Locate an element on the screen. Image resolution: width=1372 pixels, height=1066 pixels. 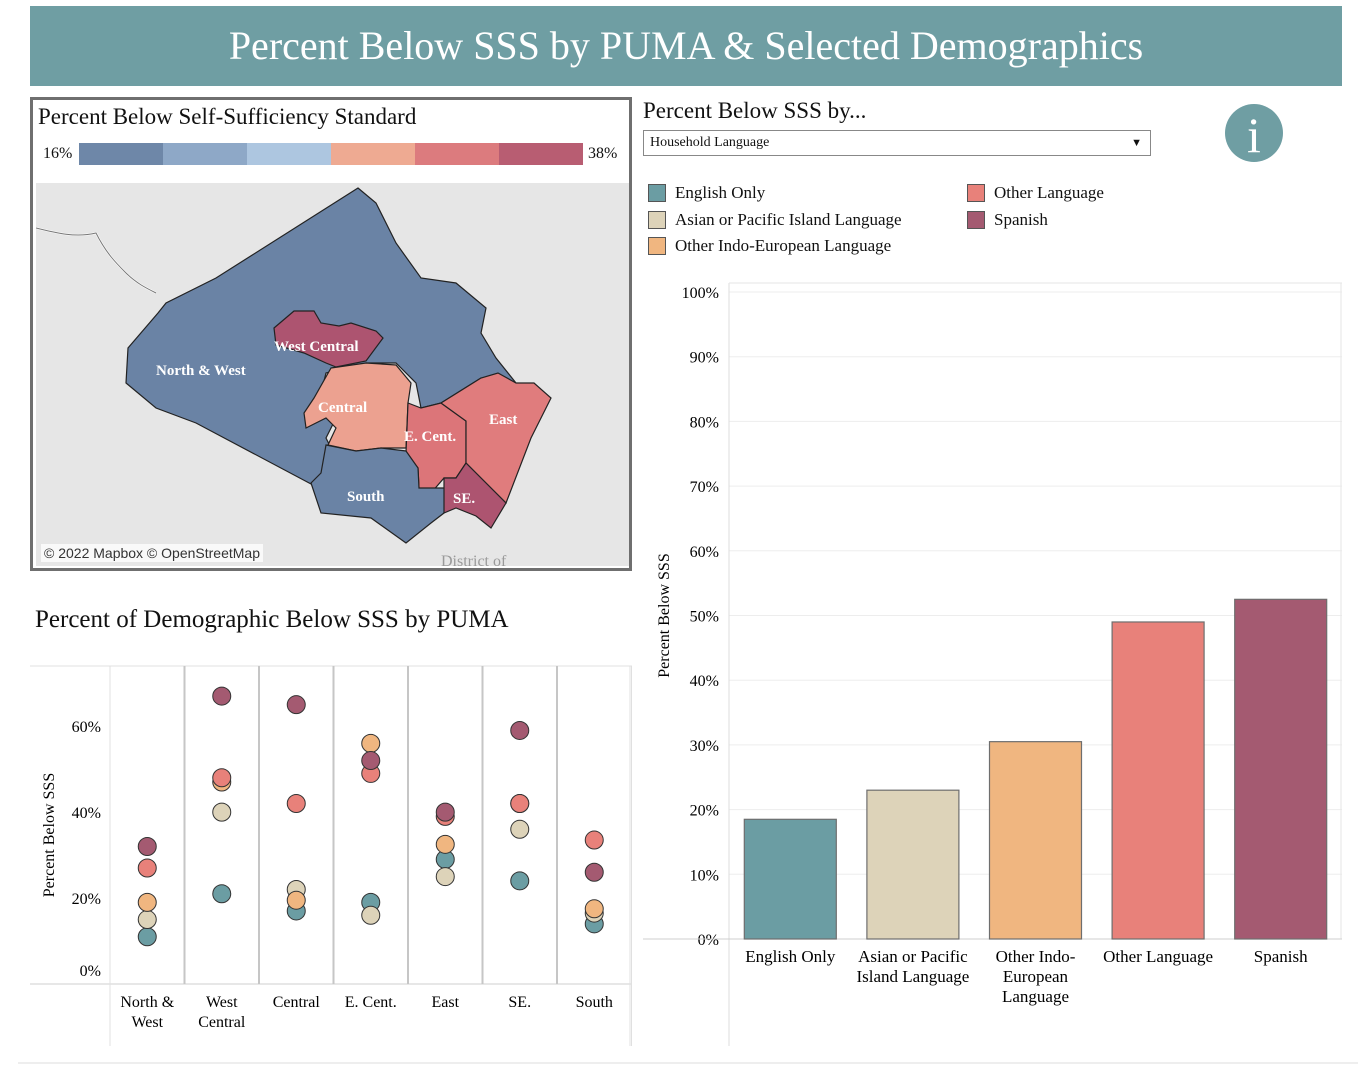
x-tick-label: Asian or Pacific Island Language is located at coordinates (912, 966).